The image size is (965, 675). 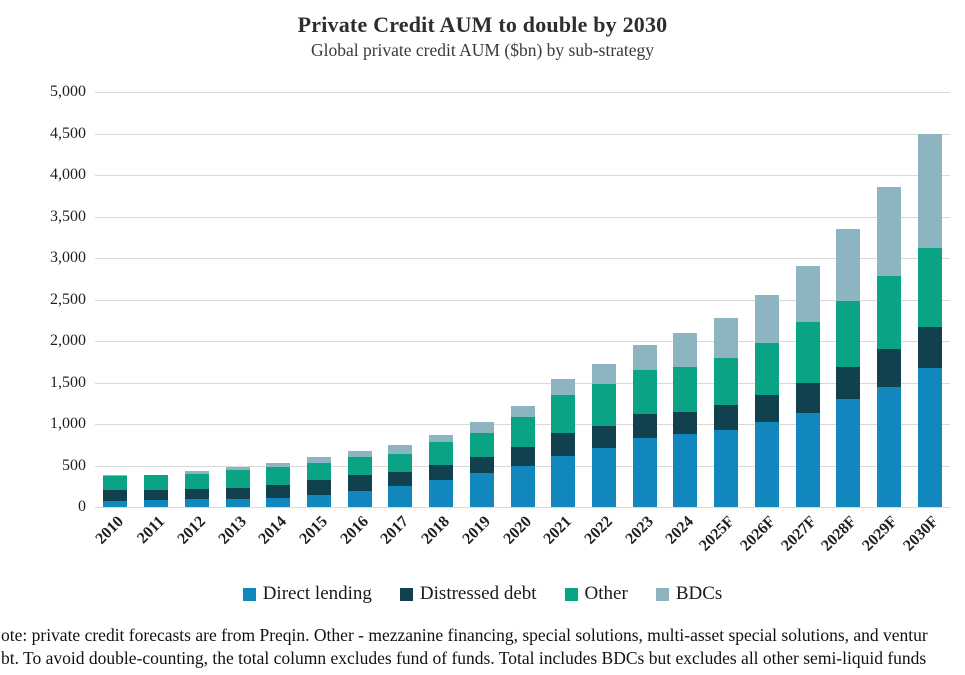 What do you see at coordinates (68, 216) in the screenshot?
I see `y-axis-tick-label: 3,500` at bounding box center [68, 216].